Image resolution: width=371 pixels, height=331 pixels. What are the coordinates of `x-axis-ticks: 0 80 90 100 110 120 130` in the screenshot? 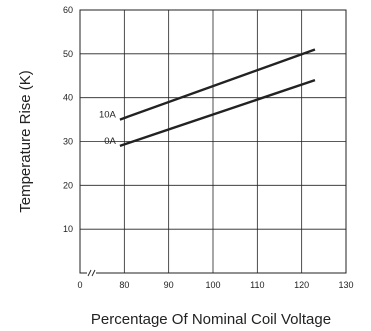 It's located at (215, 285).